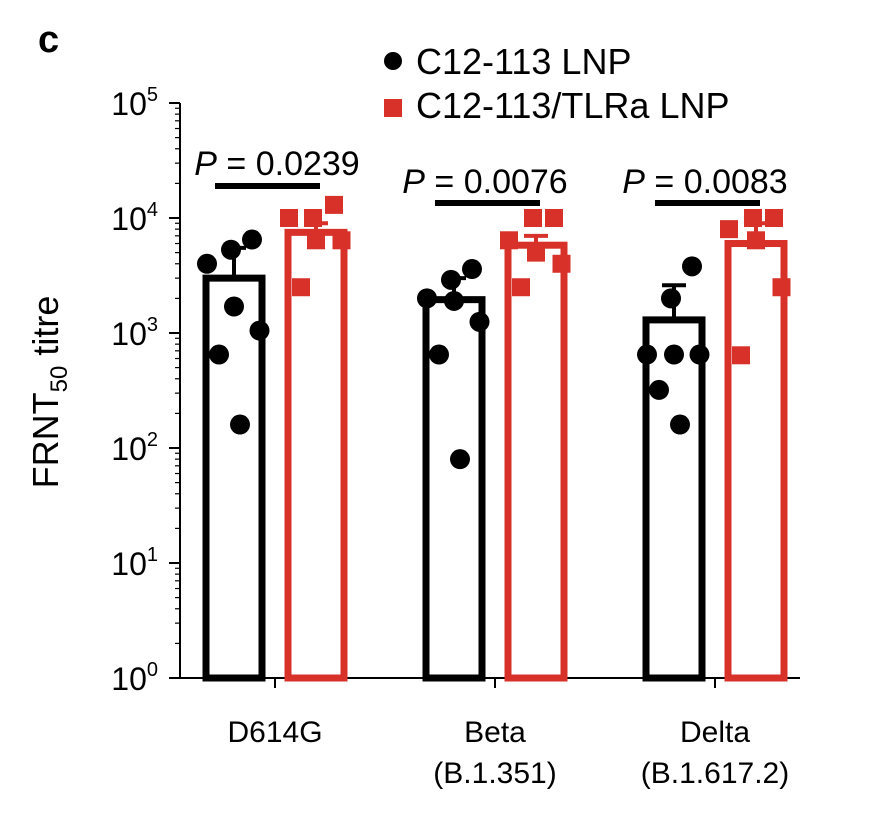 This screenshot has height=822, width=878. I want to click on legend-label-series-2: C12-113/TLRa LNP, so click(573, 105).